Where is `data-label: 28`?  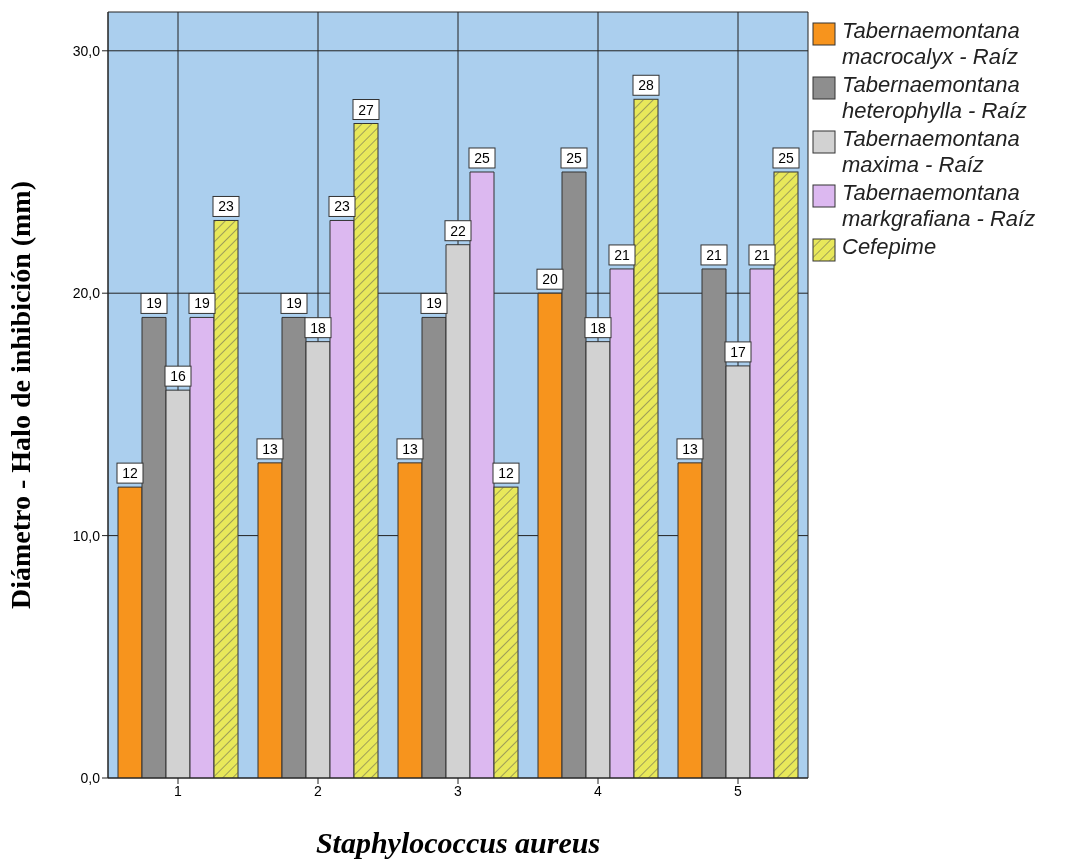 data-label: 28 is located at coordinates (646, 85).